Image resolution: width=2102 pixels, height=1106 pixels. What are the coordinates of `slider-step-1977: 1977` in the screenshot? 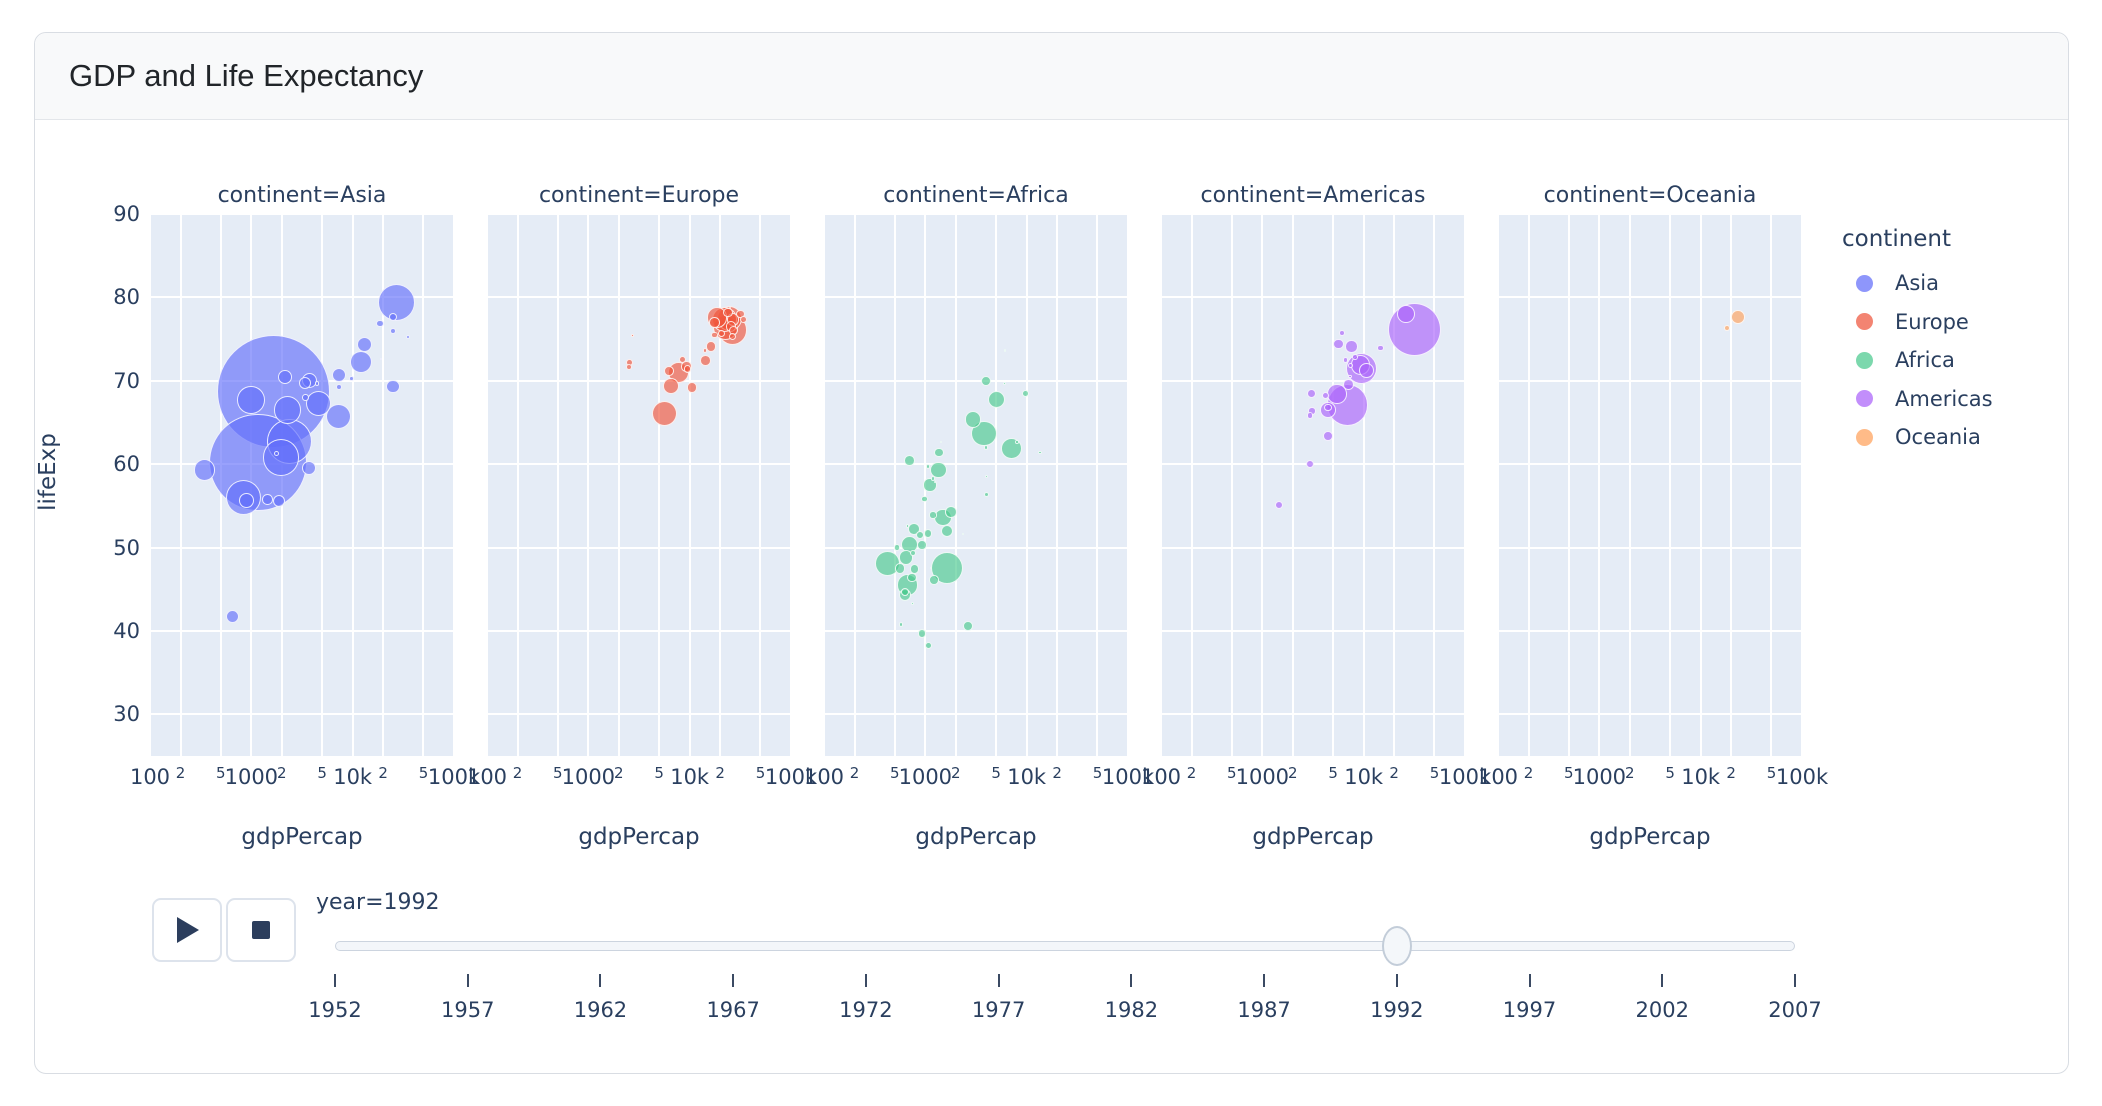 It's located at (998, 1010).